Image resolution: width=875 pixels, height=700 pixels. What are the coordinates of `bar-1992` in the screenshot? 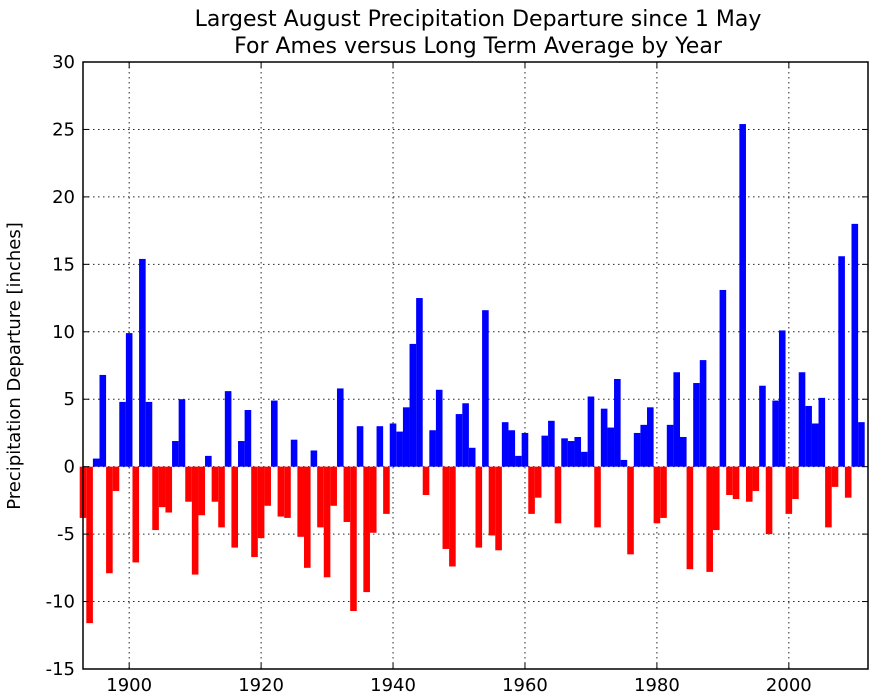 It's located at (736, 483).